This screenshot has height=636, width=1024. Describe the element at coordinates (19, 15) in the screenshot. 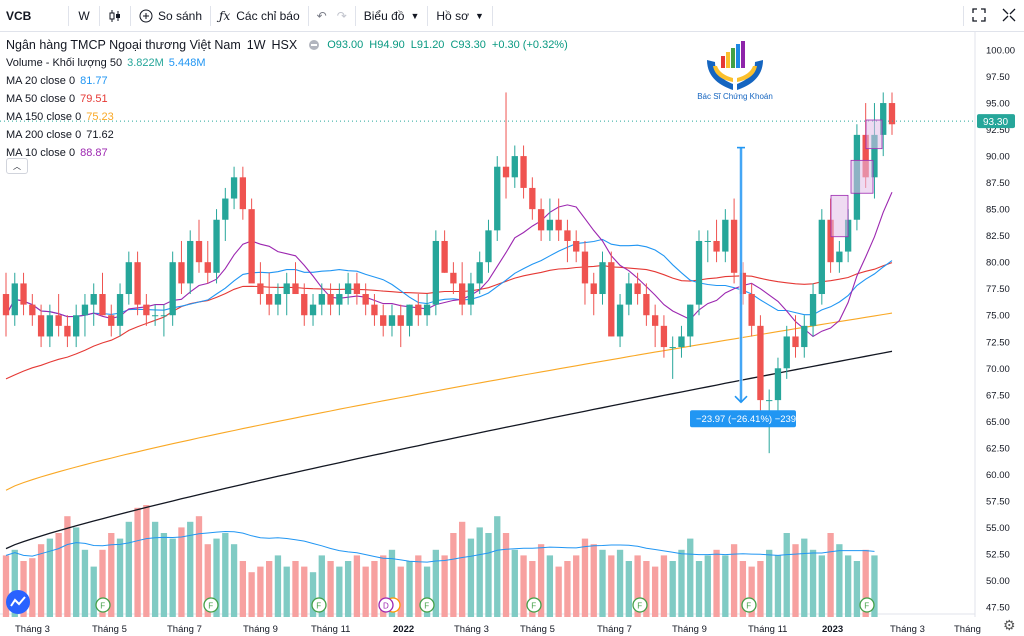

I see `symbol-search: VCB` at that location.